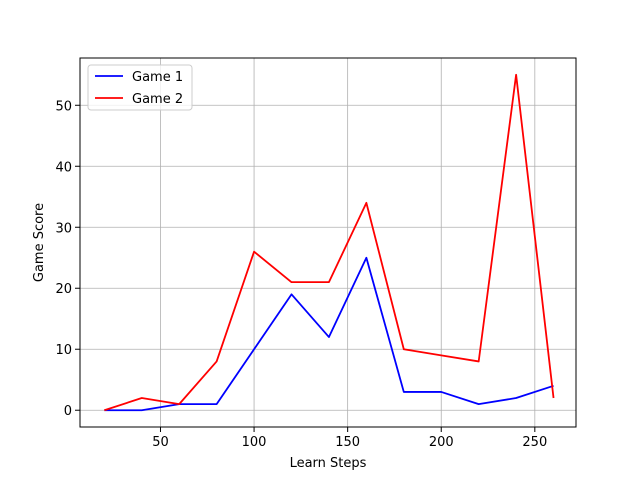 The width and height of the screenshot is (640, 480). I want to click on y-tick-label: 20, so click(63, 289).